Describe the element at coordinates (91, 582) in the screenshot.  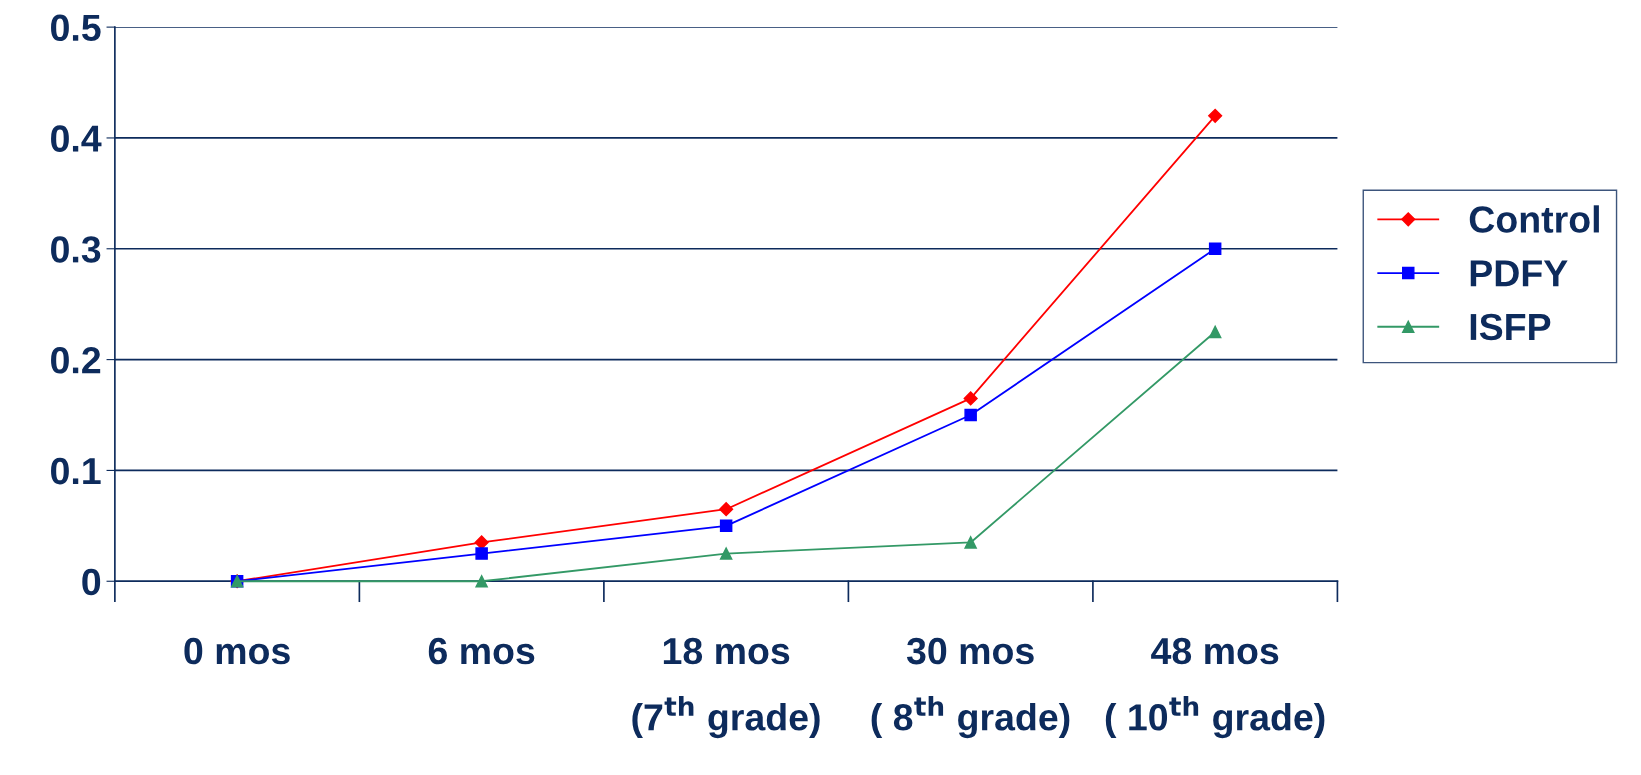
I see `y-tick-label: 0` at that location.